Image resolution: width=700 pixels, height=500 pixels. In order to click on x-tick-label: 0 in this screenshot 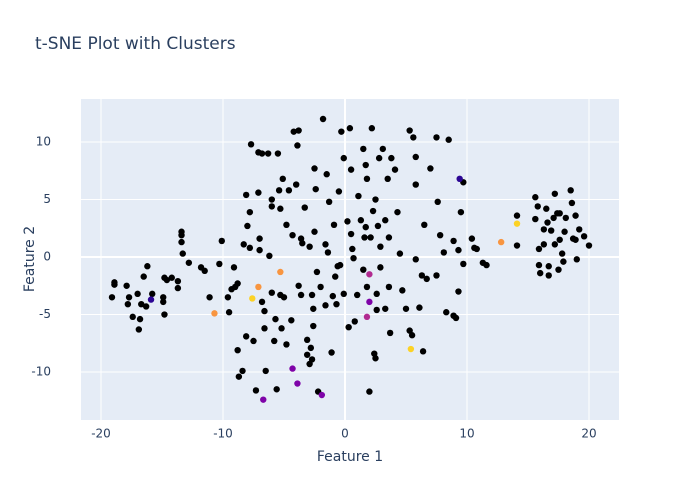, I will do `click(345, 434)`.